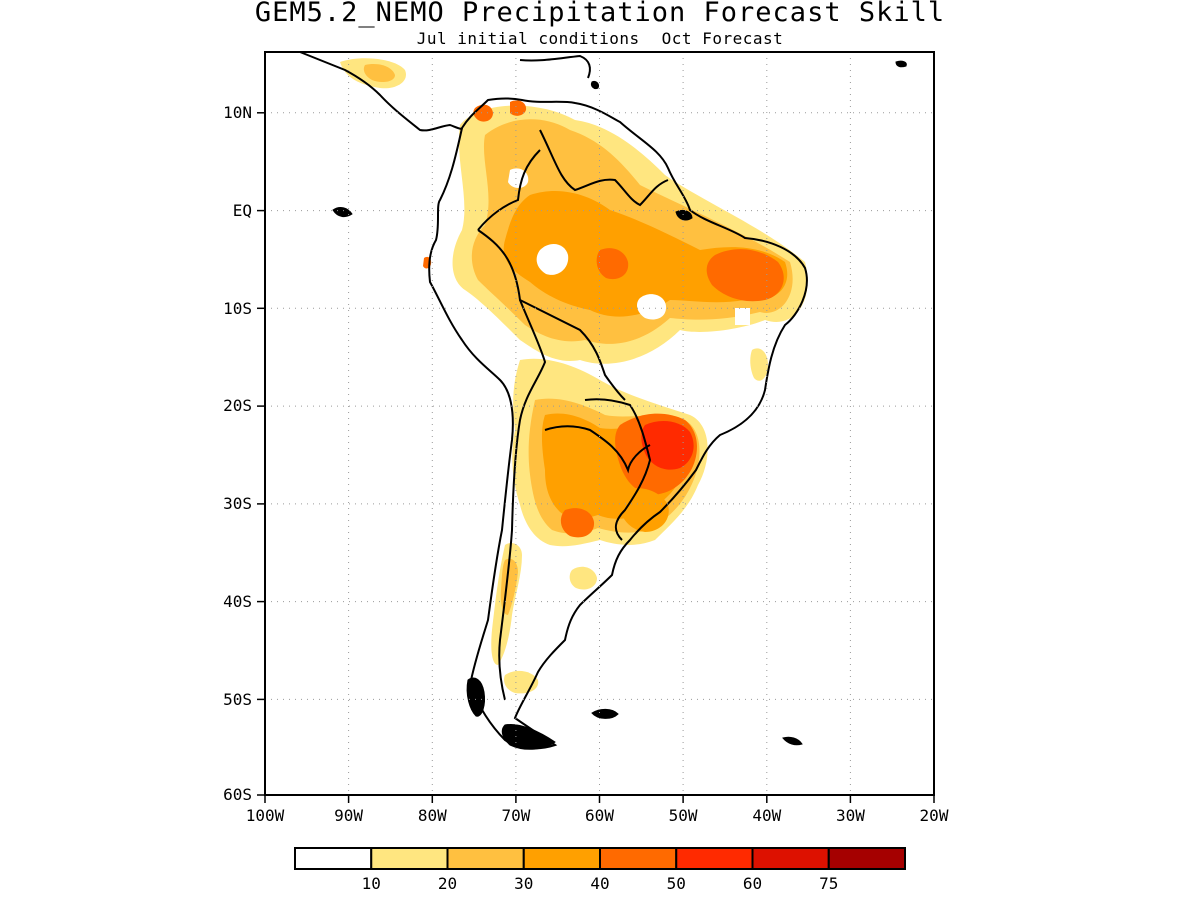 This screenshot has height=900, width=1200. I want to click on lon-label-100W: 100W, so click(265, 815).